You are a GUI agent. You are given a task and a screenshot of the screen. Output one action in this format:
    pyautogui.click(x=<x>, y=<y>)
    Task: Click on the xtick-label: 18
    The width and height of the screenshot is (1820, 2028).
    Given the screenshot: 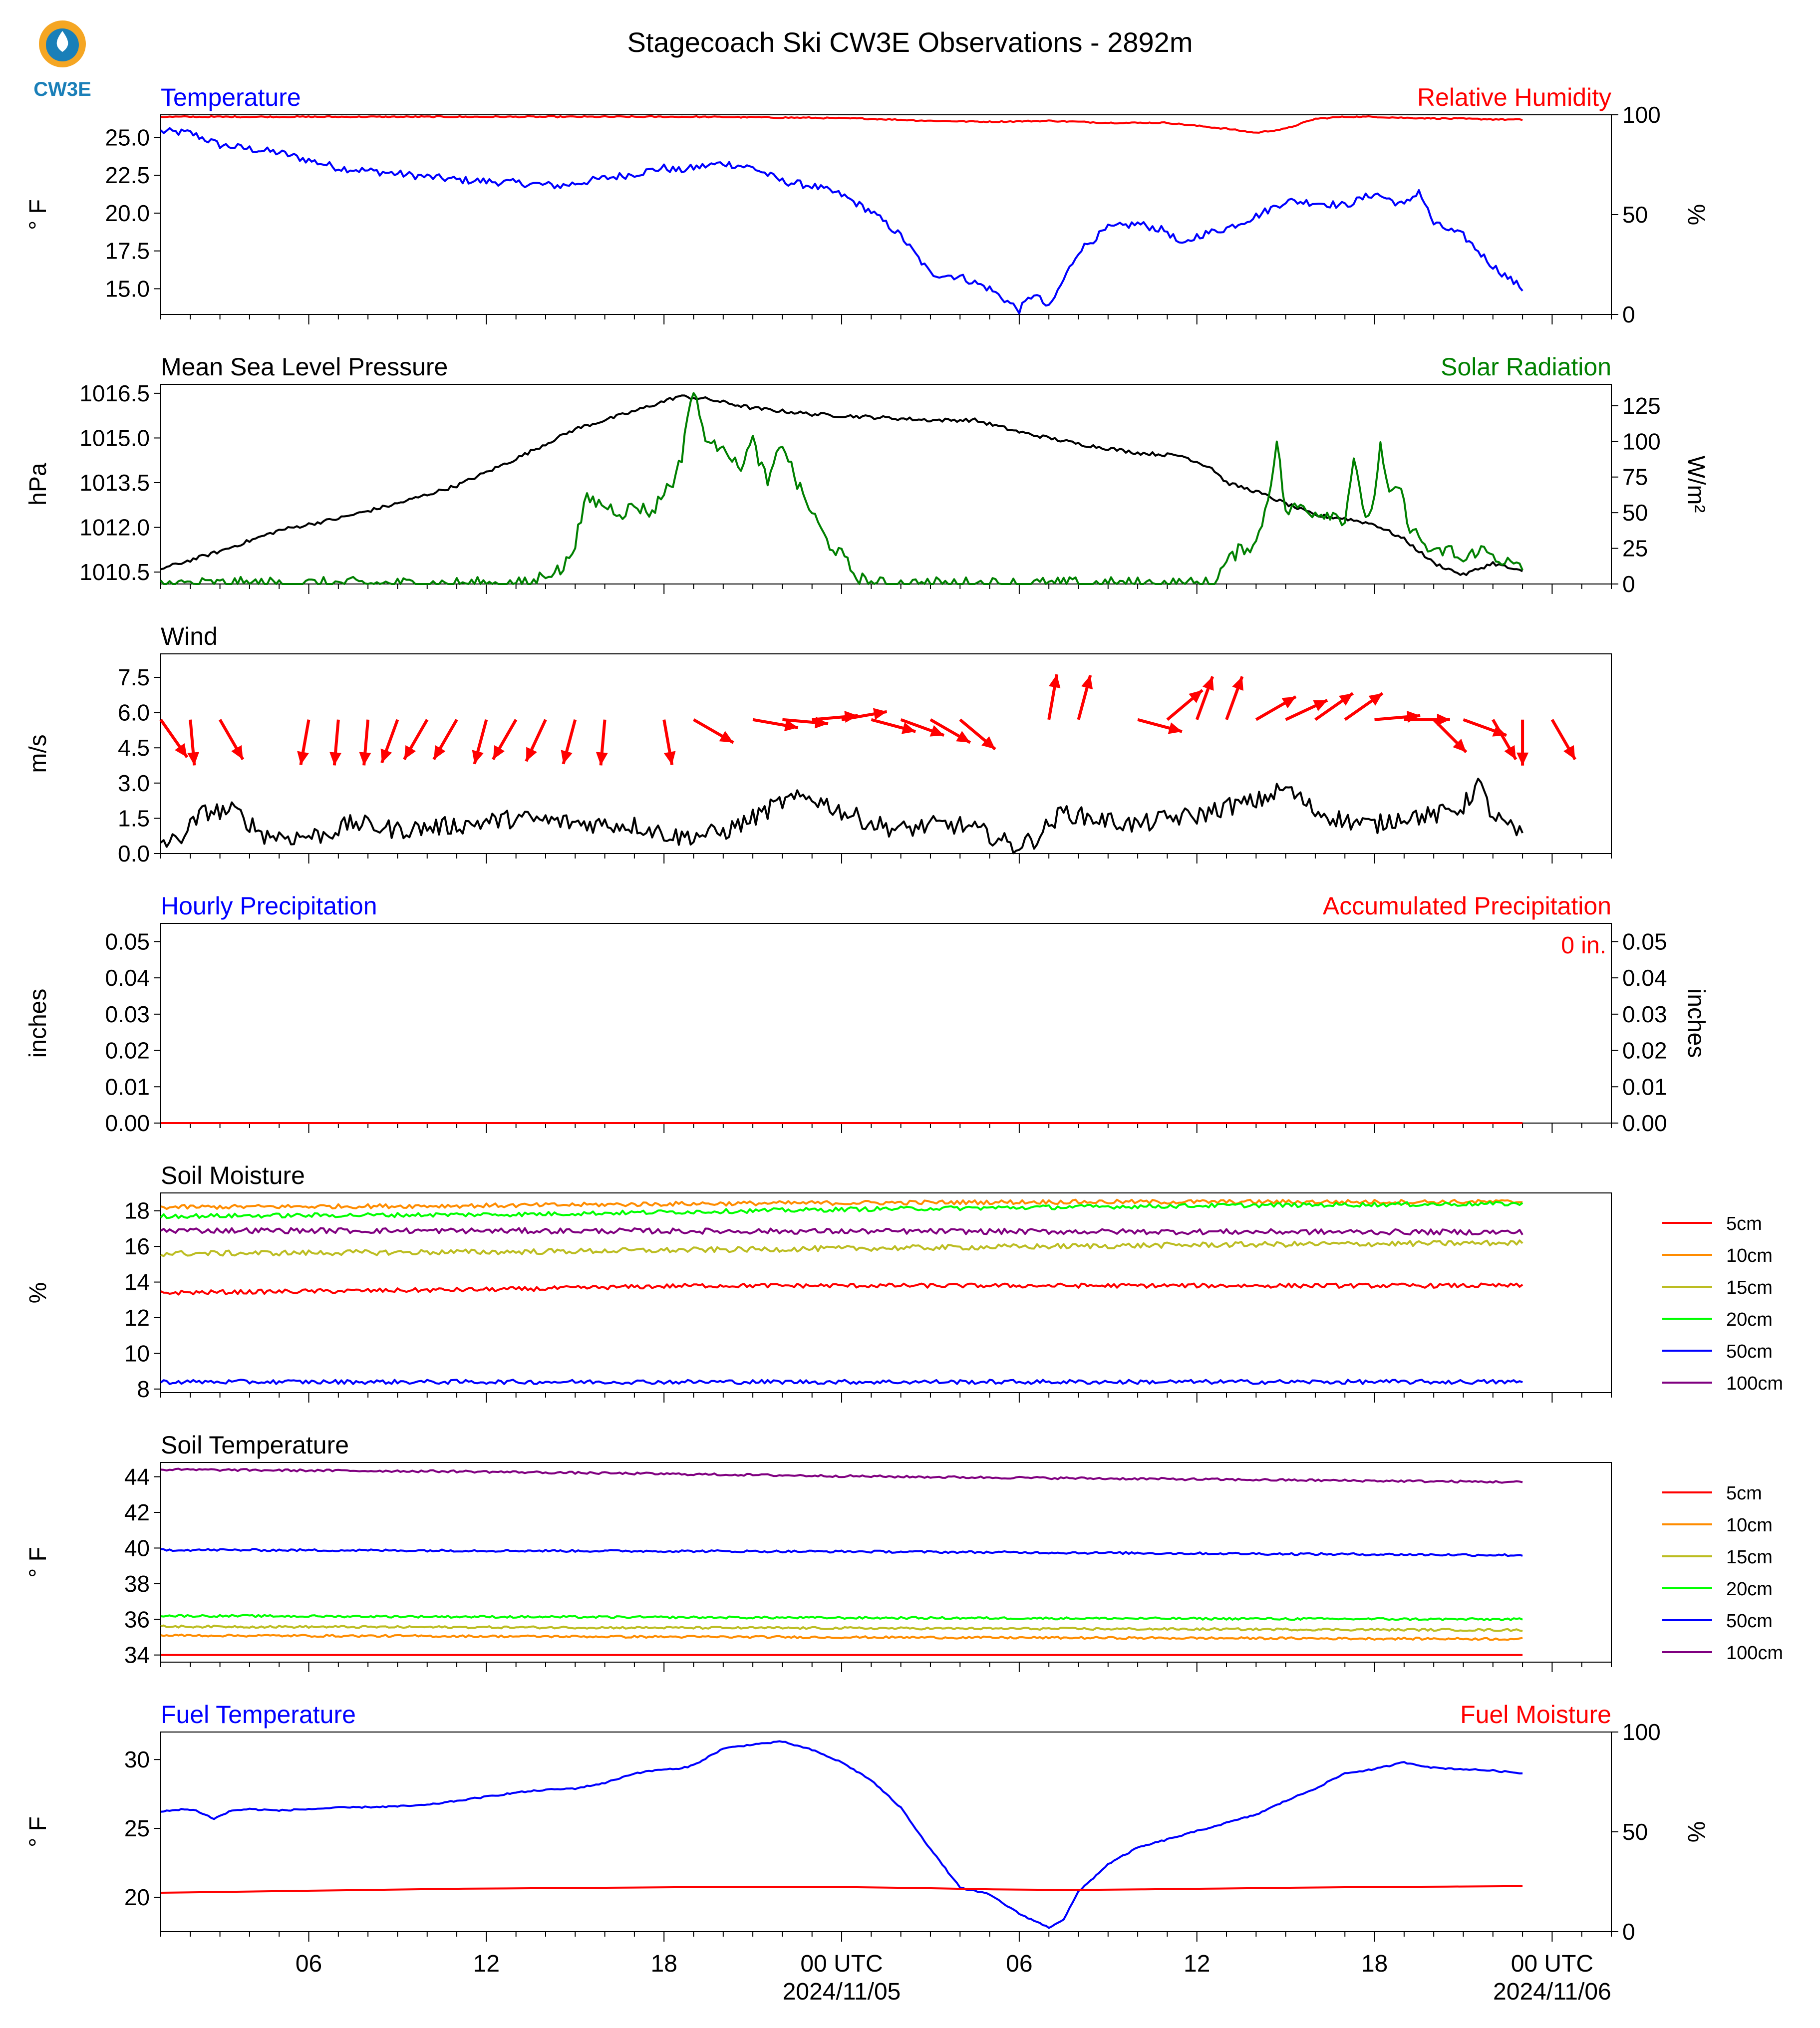 What is the action you would take?
    pyautogui.click(x=1374, y=1964)
    